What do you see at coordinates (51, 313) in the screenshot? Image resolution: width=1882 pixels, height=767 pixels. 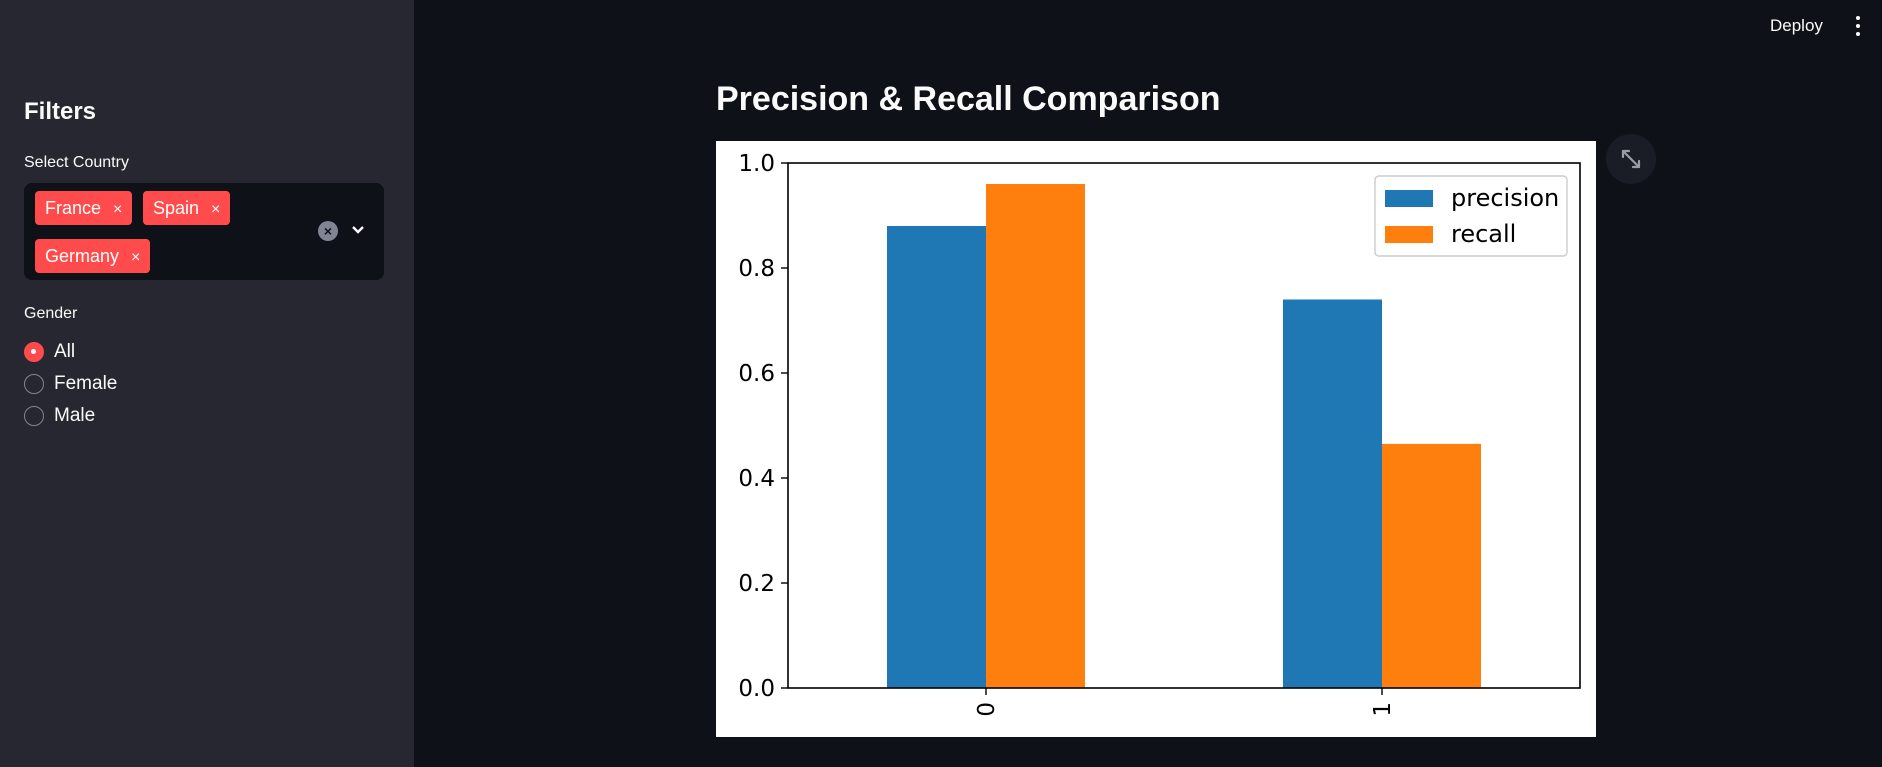 I see `gender-label: Gender` at bounding box center [51, 313].